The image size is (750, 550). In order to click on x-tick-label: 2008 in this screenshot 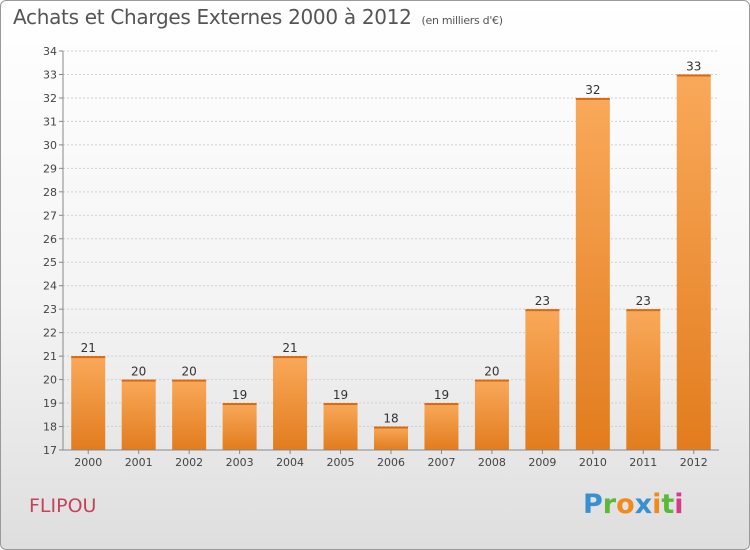, I will do `click(492, 462)`.